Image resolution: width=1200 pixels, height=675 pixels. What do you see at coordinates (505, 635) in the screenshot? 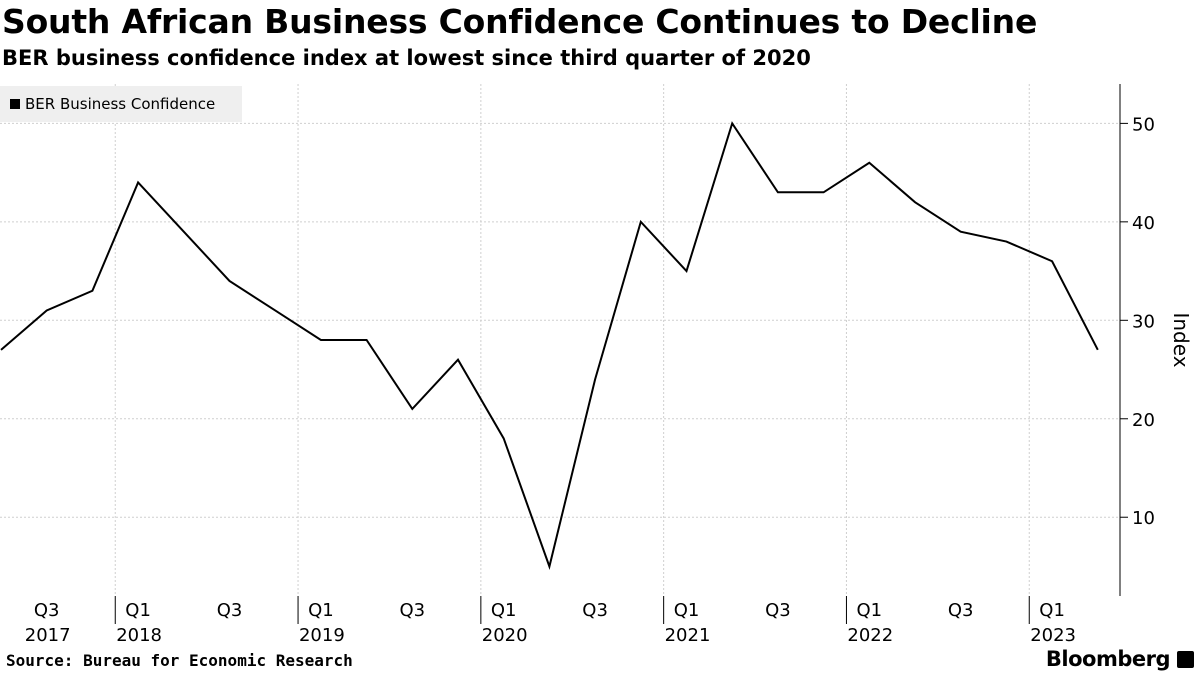
I see `x-tick-label-year: 2020` at bounding box center [505, 635].